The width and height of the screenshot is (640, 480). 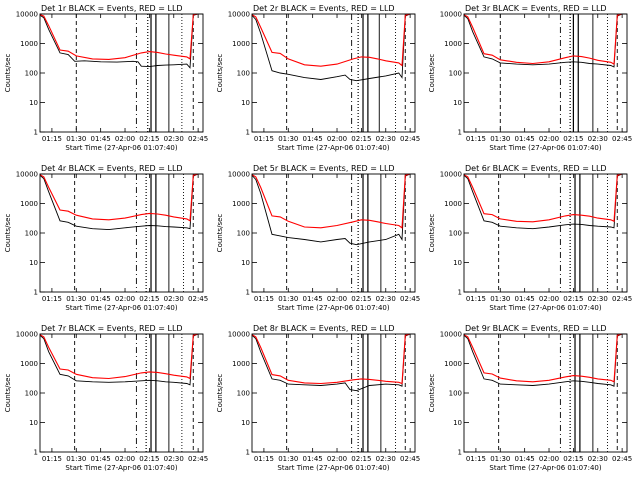 What do you see at coordinates (112, 8) in the screenshot?
I see `panel-title: Det 1r BLACK = Events, RED = LLD` at bounding box center [112, 8].